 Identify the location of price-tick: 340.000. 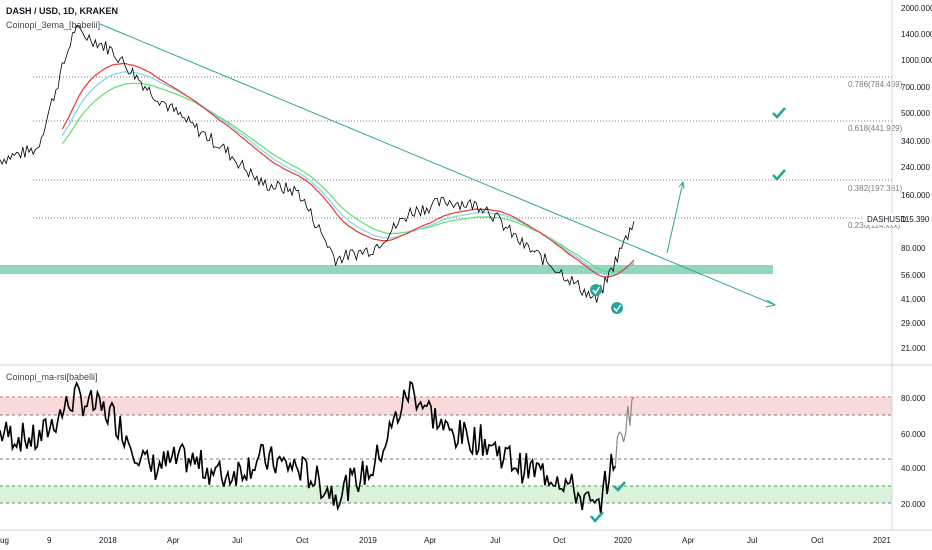
(915, 141).